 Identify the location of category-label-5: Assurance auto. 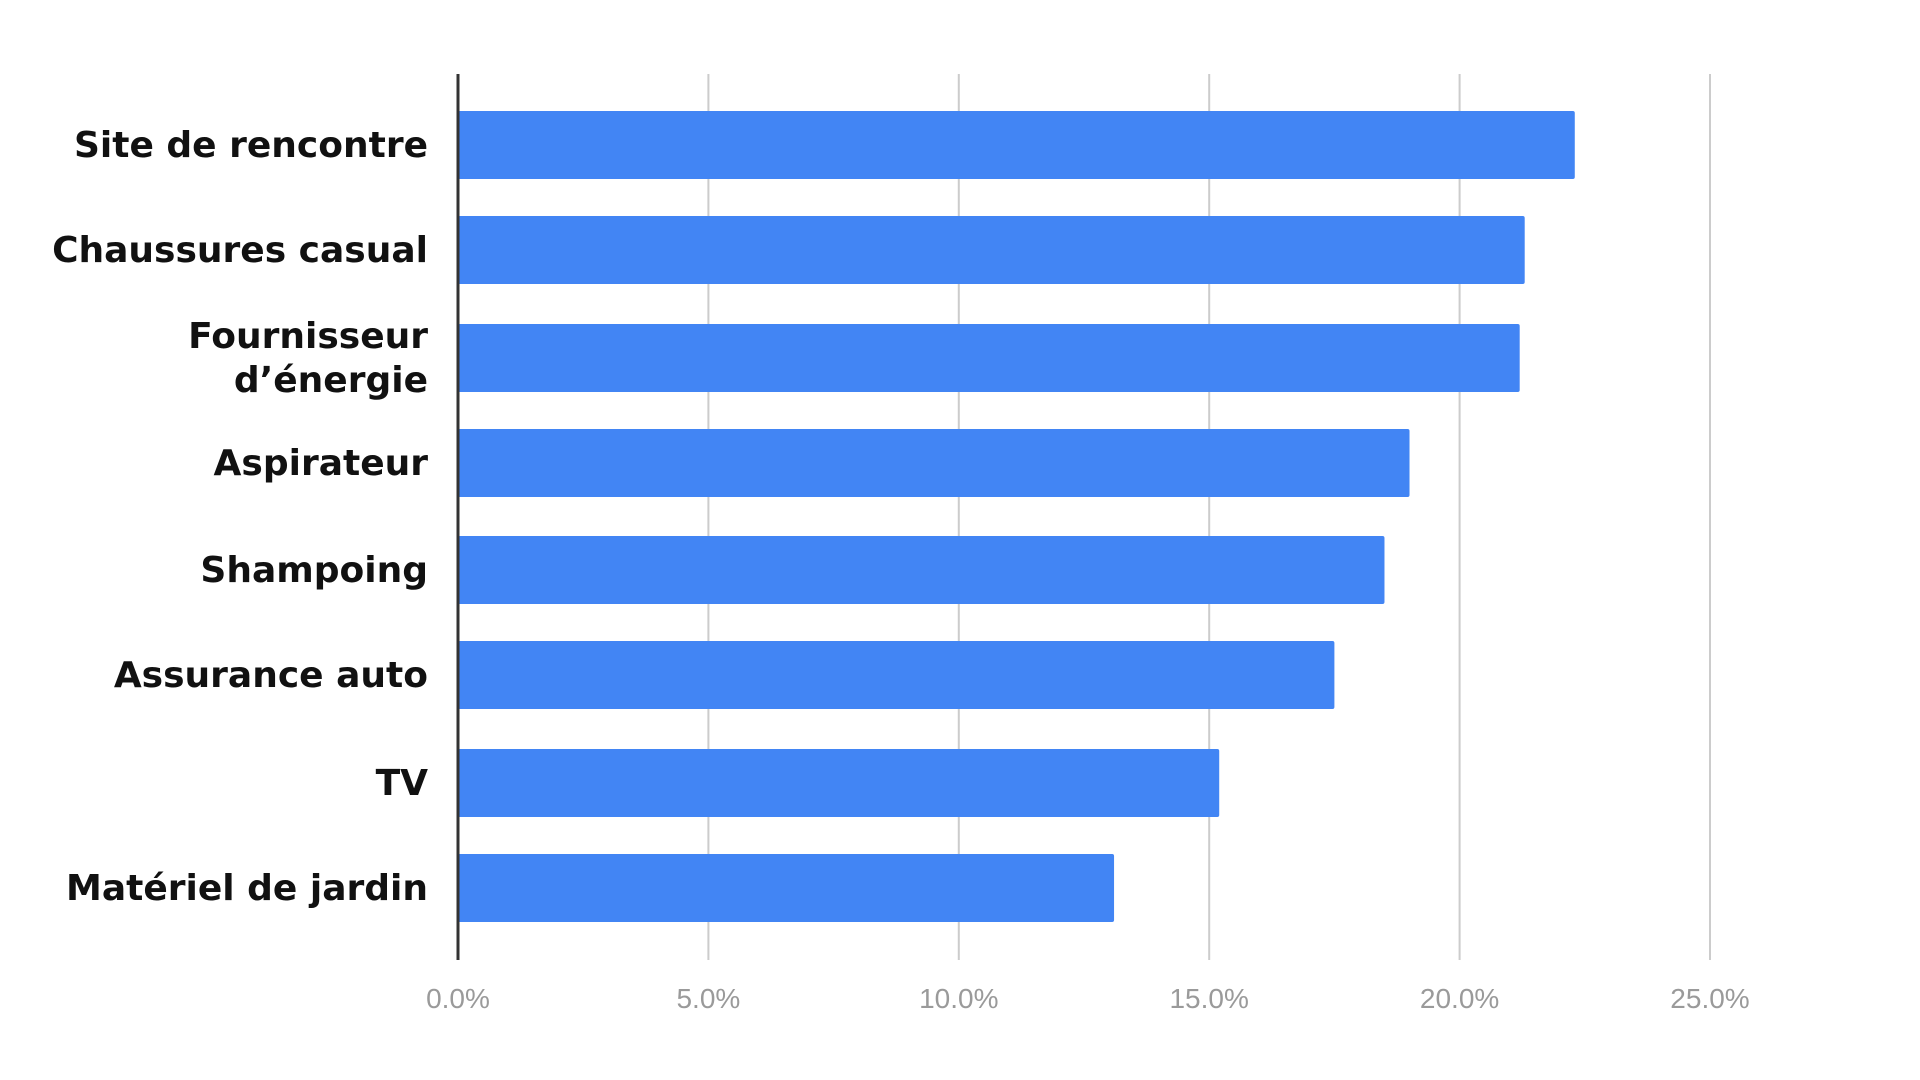
(271, 675).